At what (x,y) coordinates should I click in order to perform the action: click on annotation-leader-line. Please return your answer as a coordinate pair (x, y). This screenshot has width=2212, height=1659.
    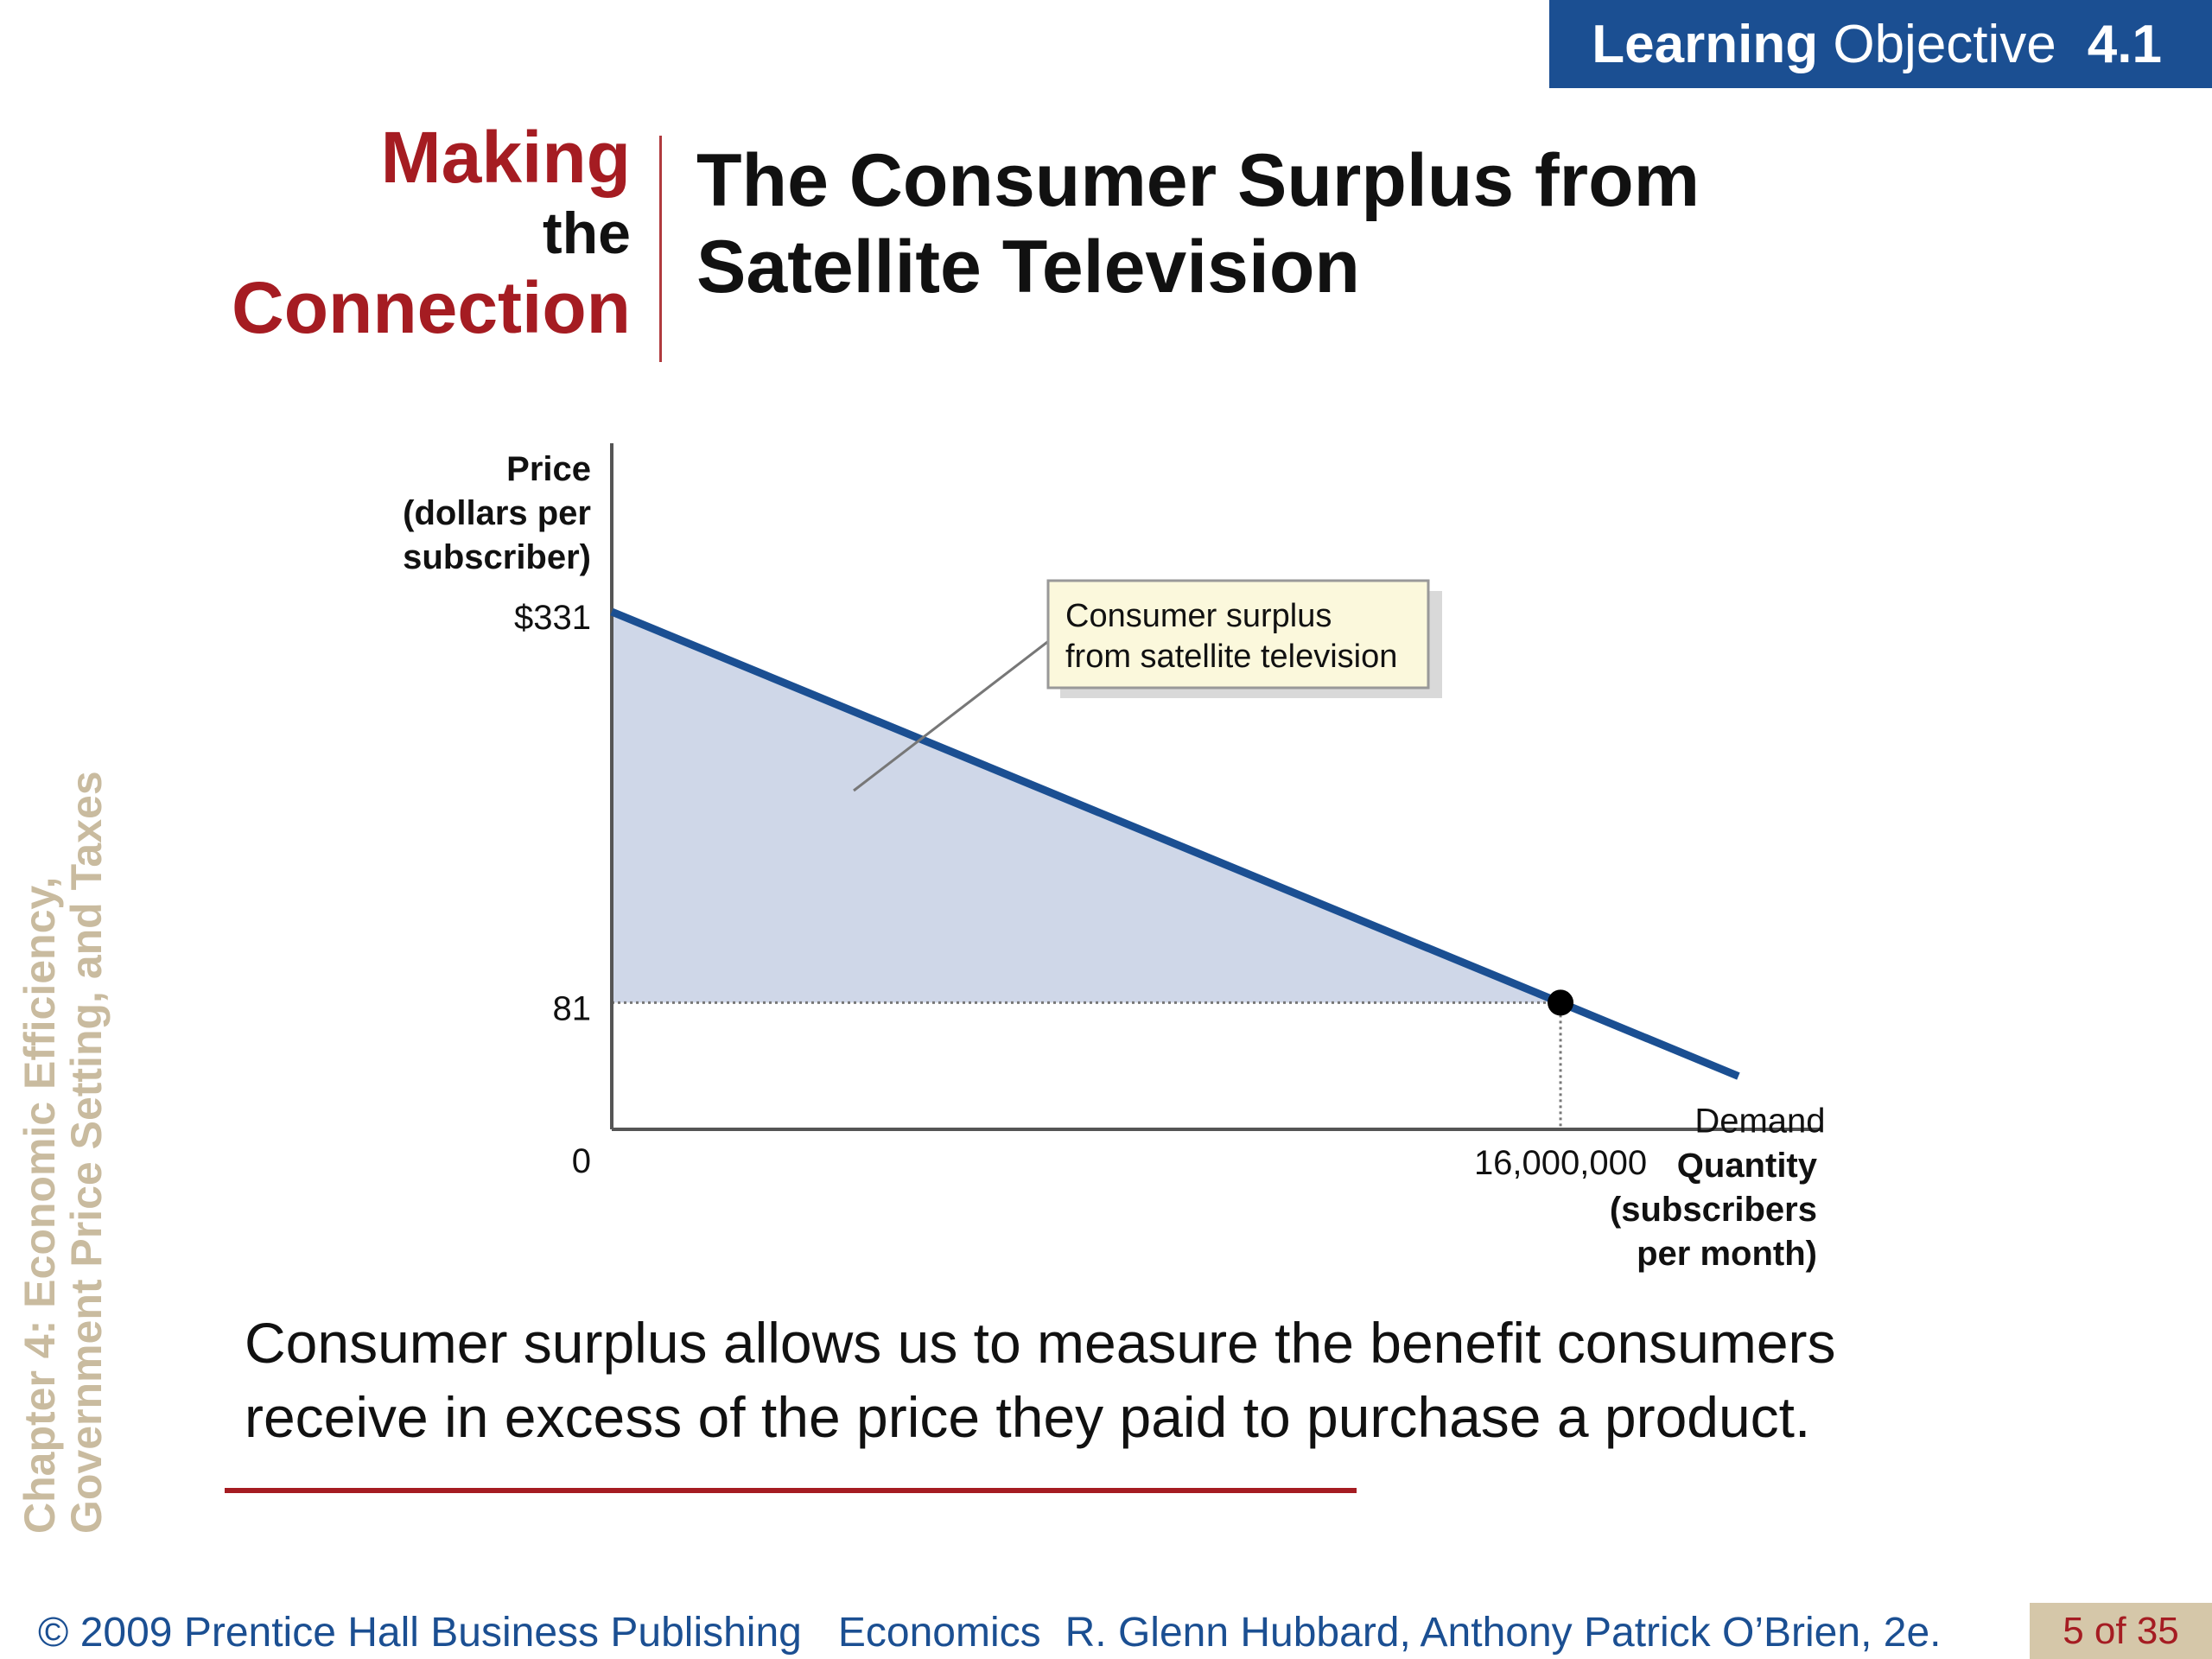
    Looking at the image, I should click on (954, 713).